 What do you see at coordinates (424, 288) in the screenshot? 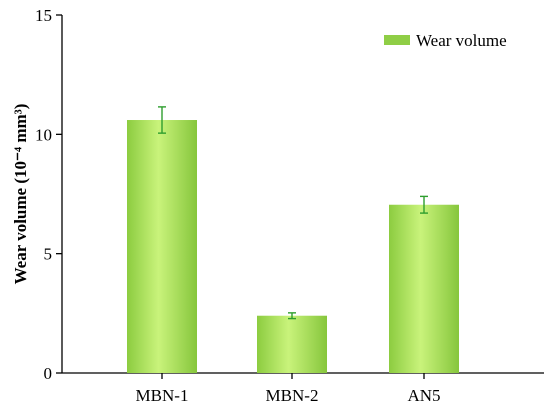
I see `bar-an5` at bounding box center [424, 288].